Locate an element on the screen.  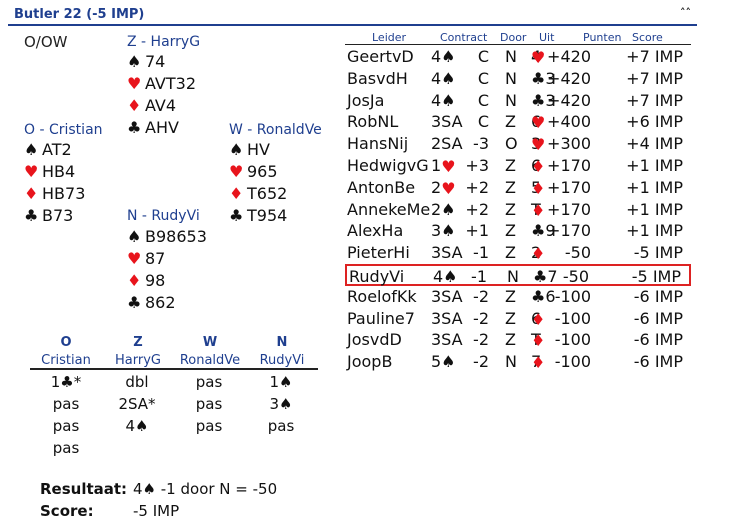
hand-east-spades: ♠ HV is located at coordinates (249, 149).